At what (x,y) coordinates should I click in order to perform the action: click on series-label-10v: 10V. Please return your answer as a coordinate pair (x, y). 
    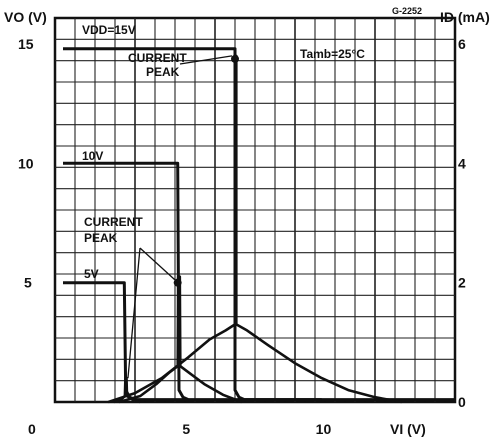
    Looking at the image, I should click on (92, 156).